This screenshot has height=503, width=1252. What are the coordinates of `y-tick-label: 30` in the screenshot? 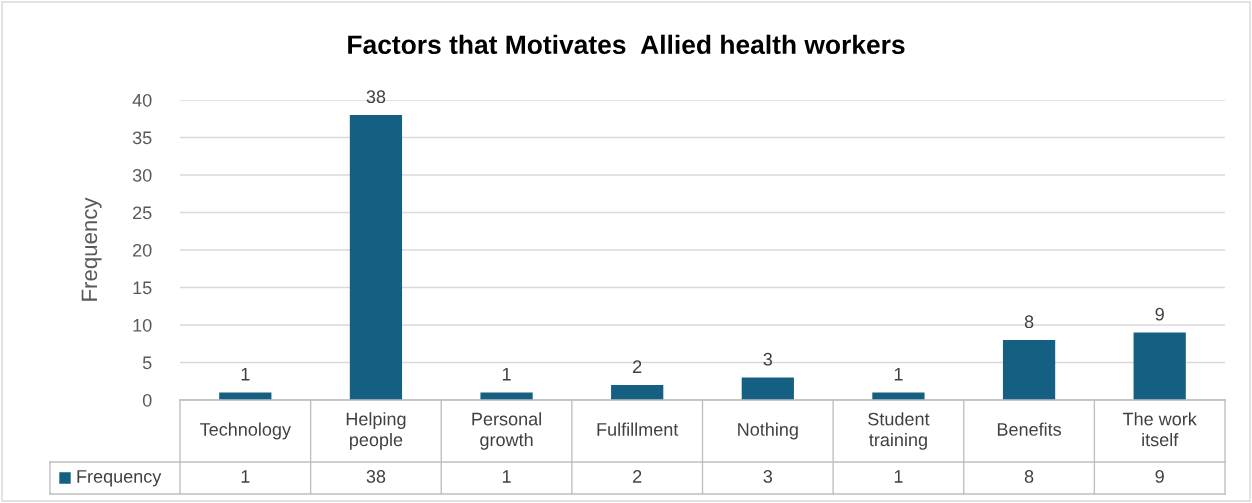 It's located at (142, 175).